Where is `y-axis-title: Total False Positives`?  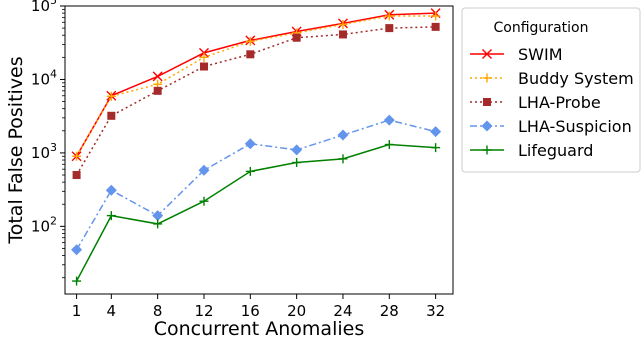 y-axis-title: Total False Positives is located at coordinates (16, 150).